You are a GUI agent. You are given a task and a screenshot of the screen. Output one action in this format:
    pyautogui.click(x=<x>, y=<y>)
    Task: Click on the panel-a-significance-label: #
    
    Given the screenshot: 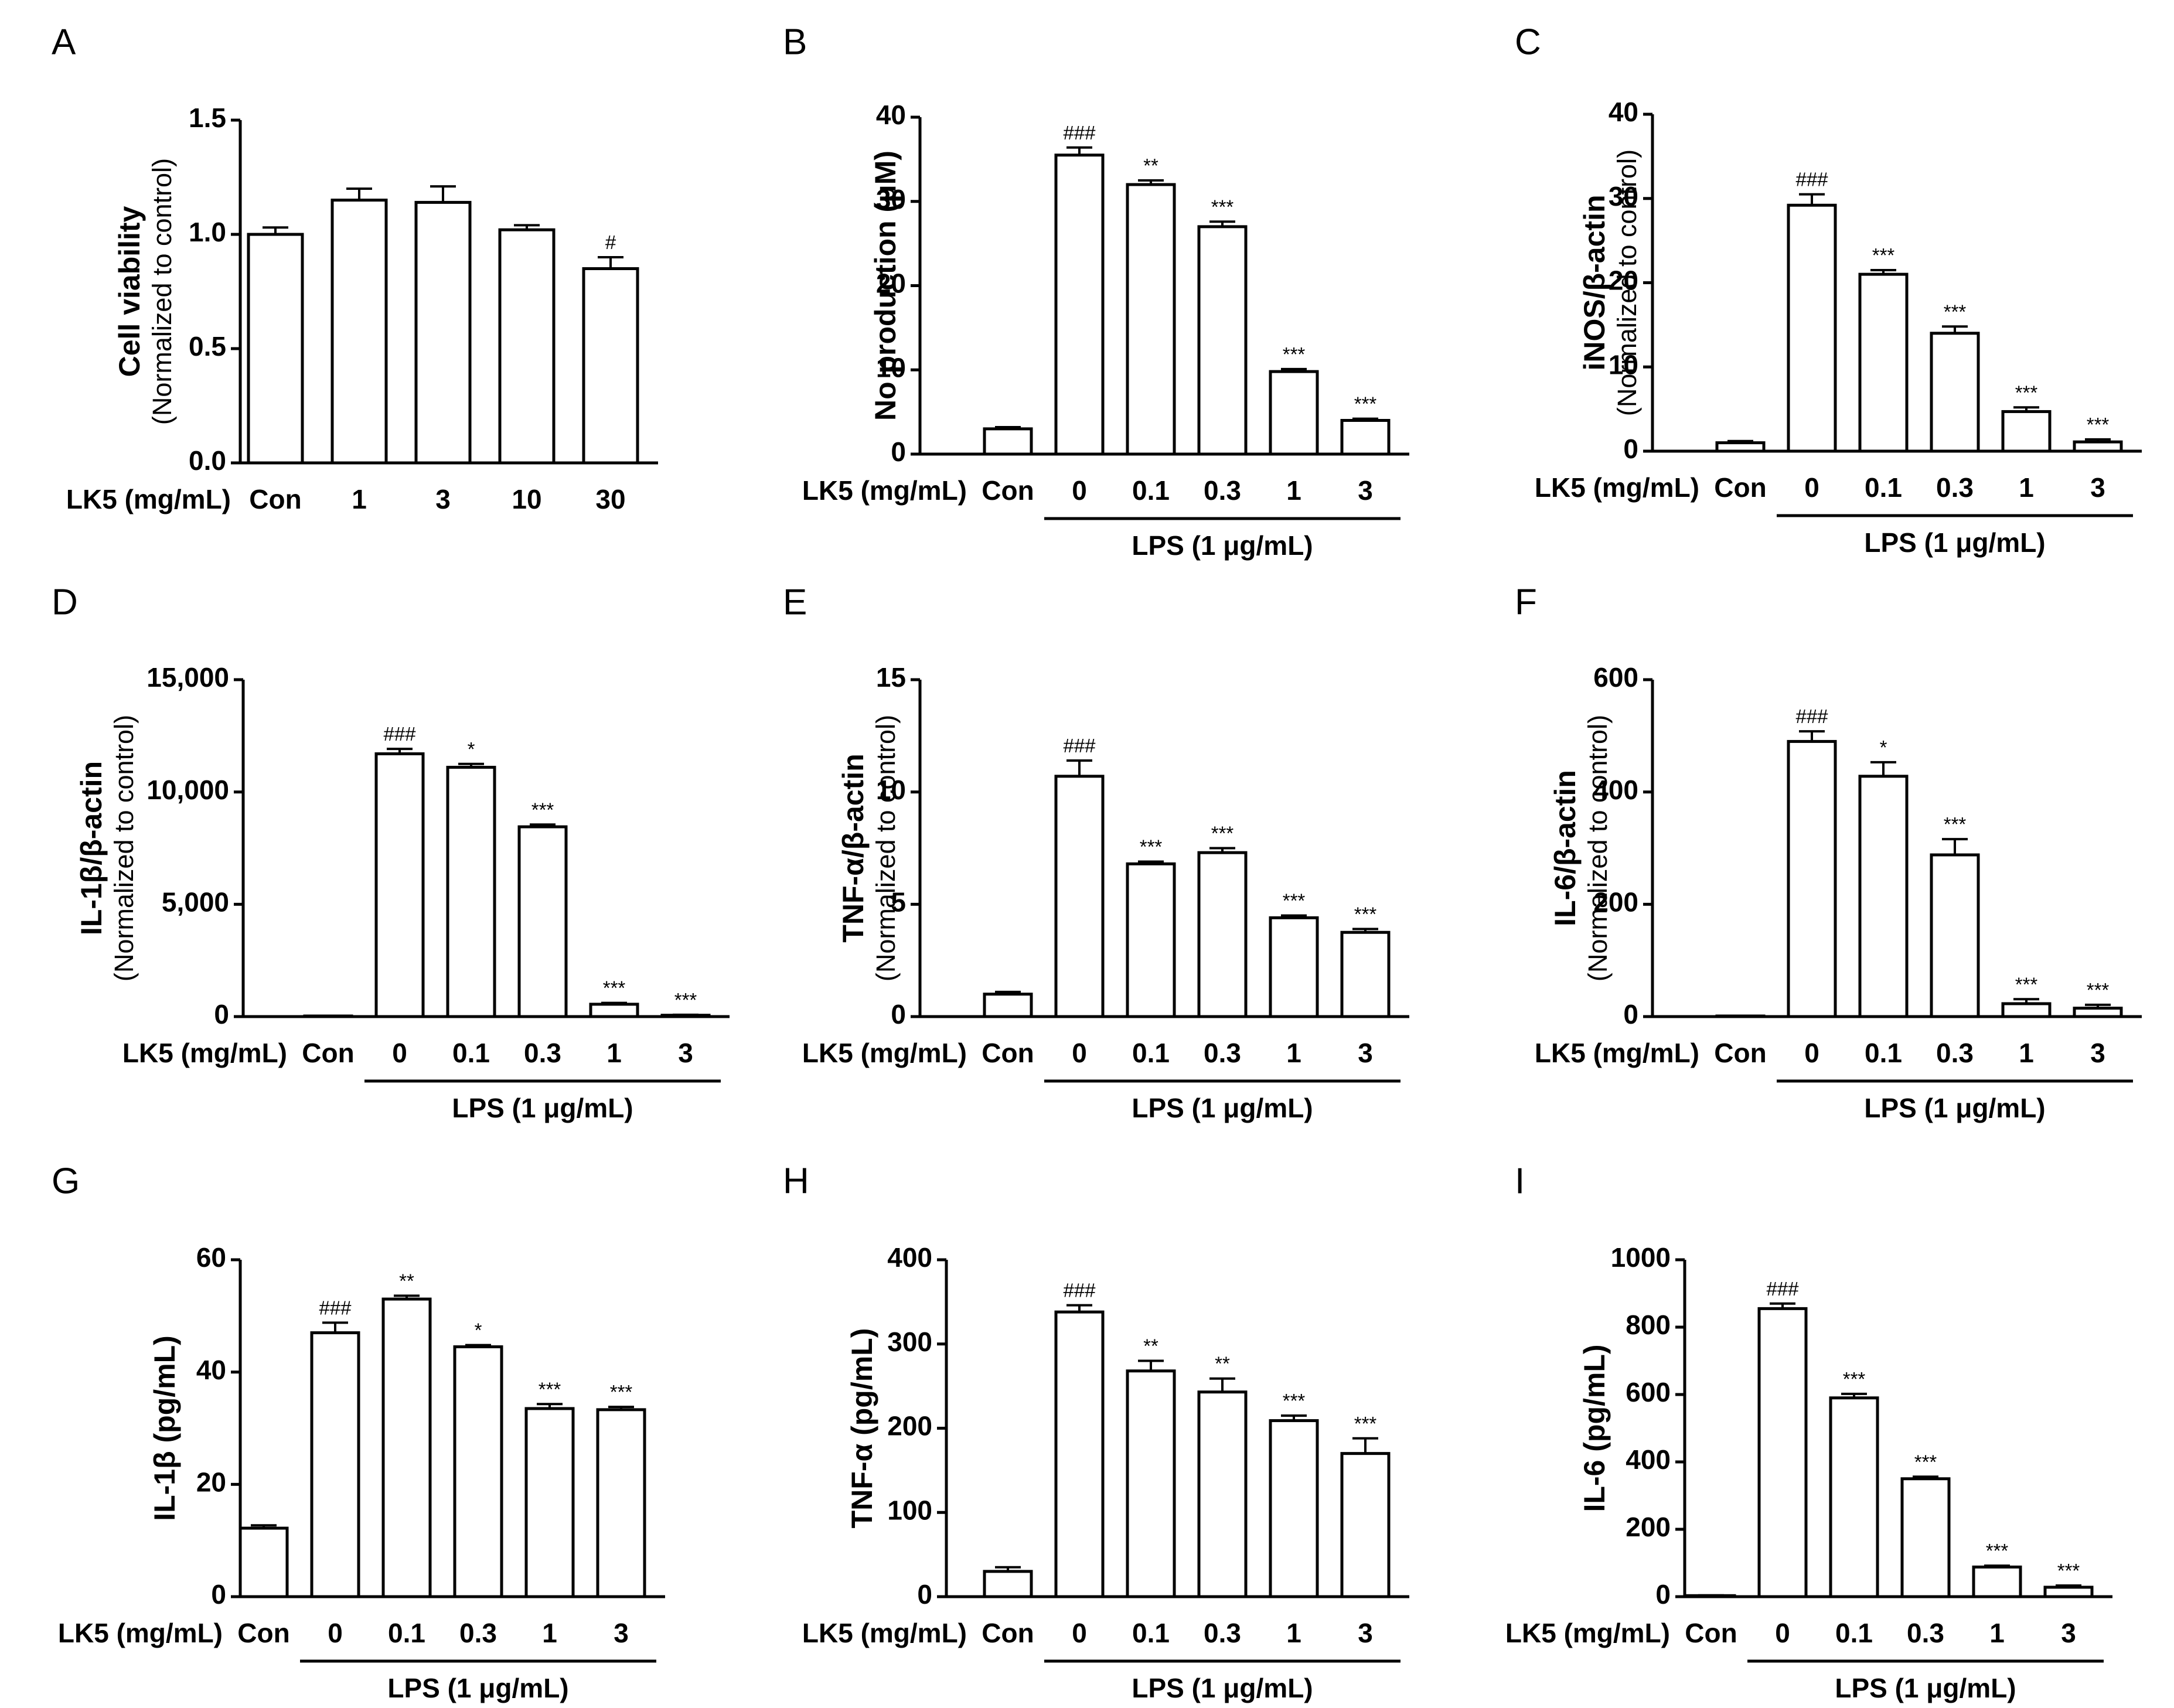 What is the action you would take?
    pyautogui.click(x=610, y=242)
    